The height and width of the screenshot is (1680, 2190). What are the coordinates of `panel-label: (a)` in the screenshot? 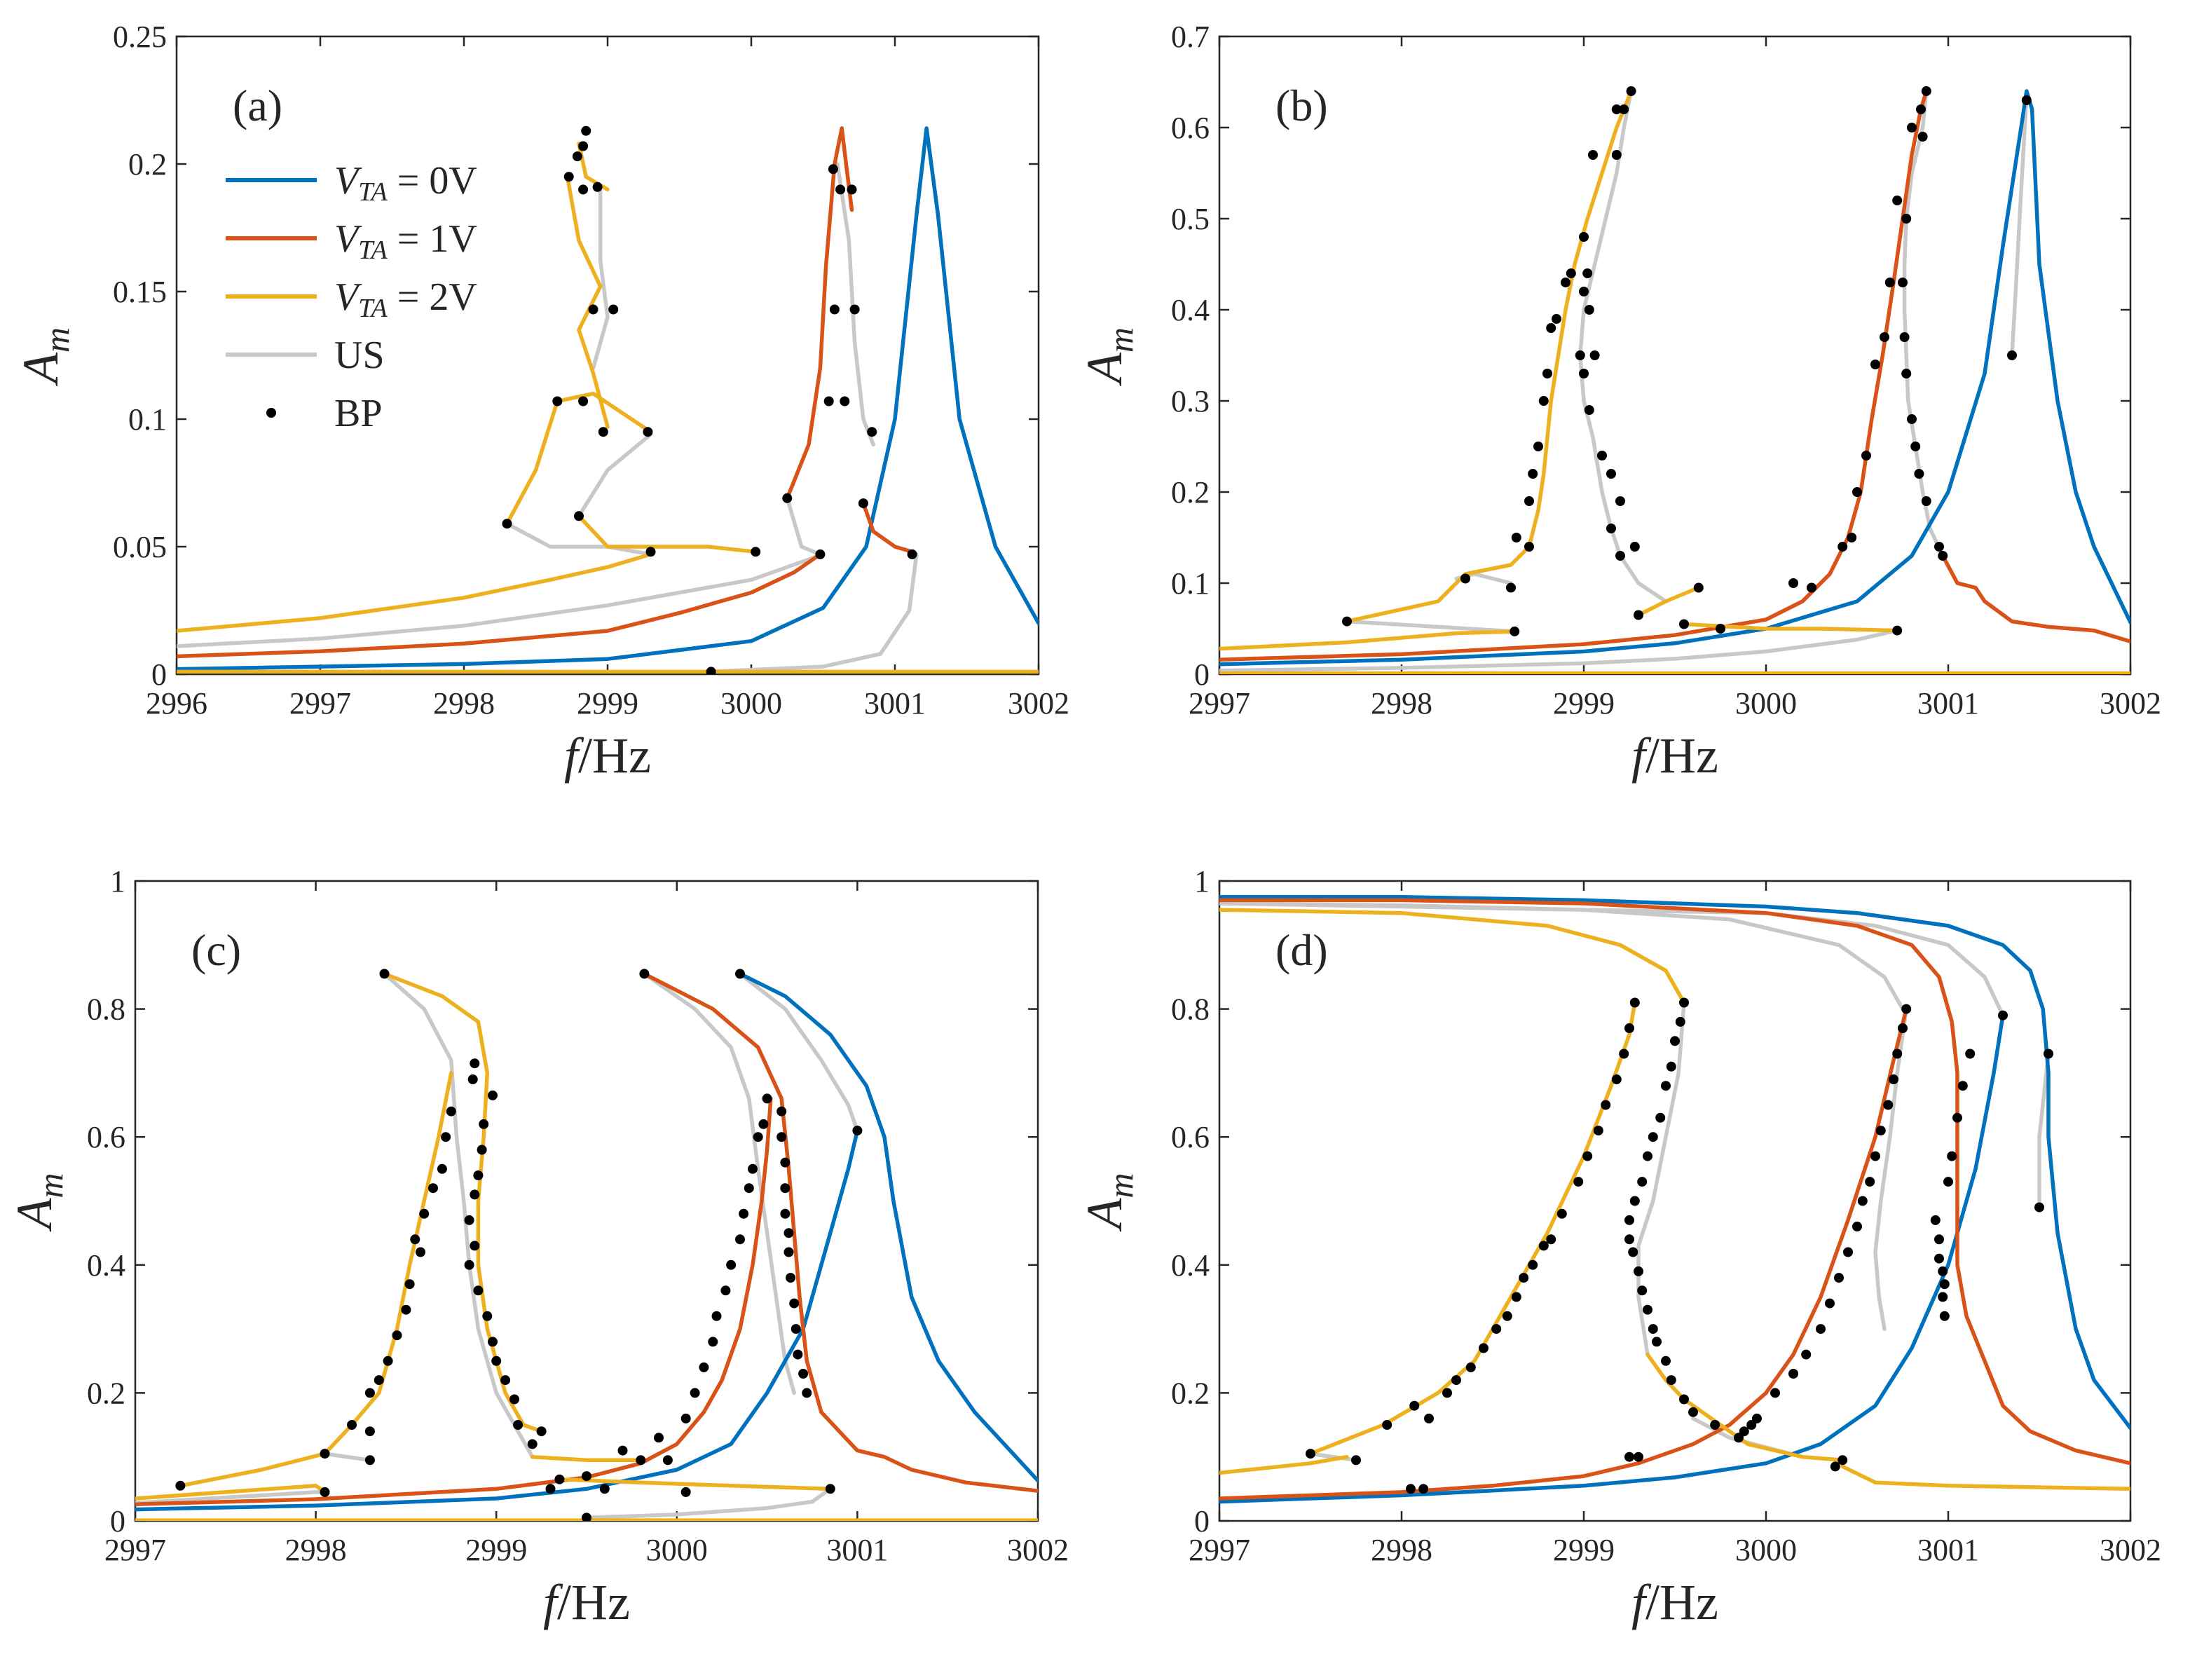 It's located at (257, 105).